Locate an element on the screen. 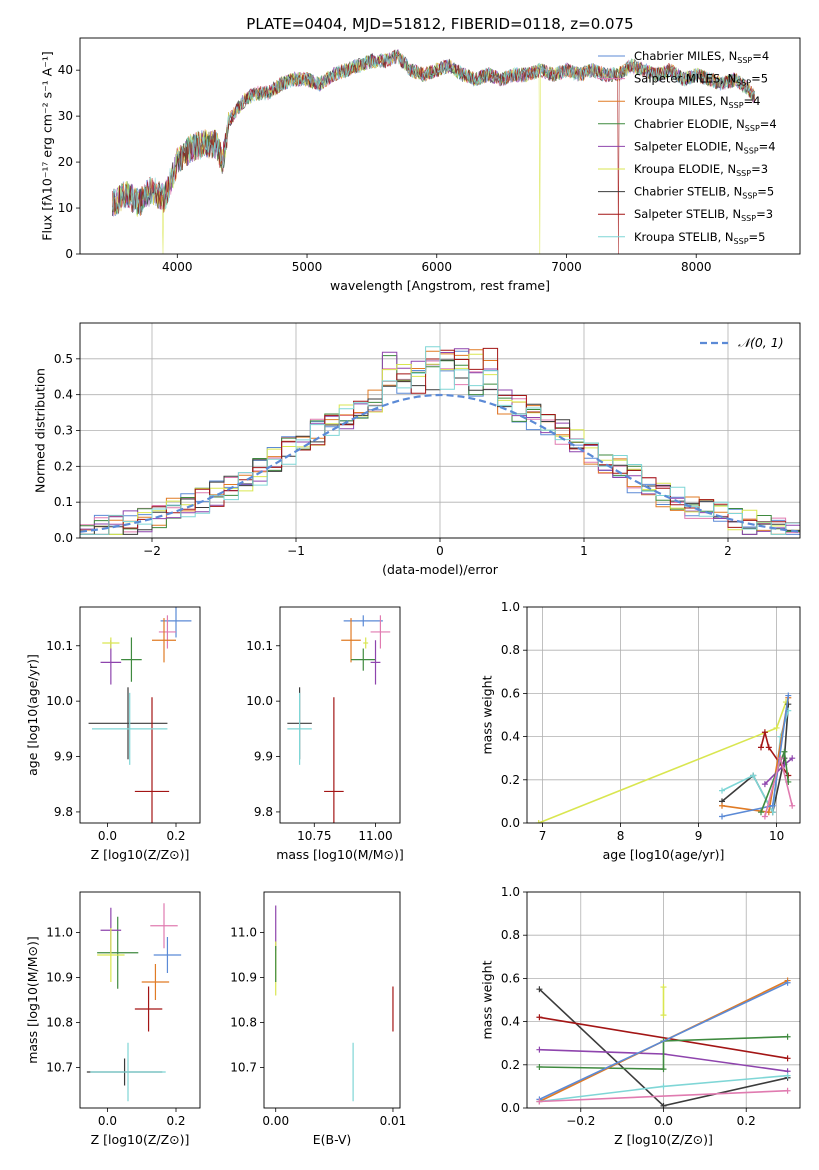 The image size is (819, 1170). plot-area-spectrum is located at coordinates (433, 151).